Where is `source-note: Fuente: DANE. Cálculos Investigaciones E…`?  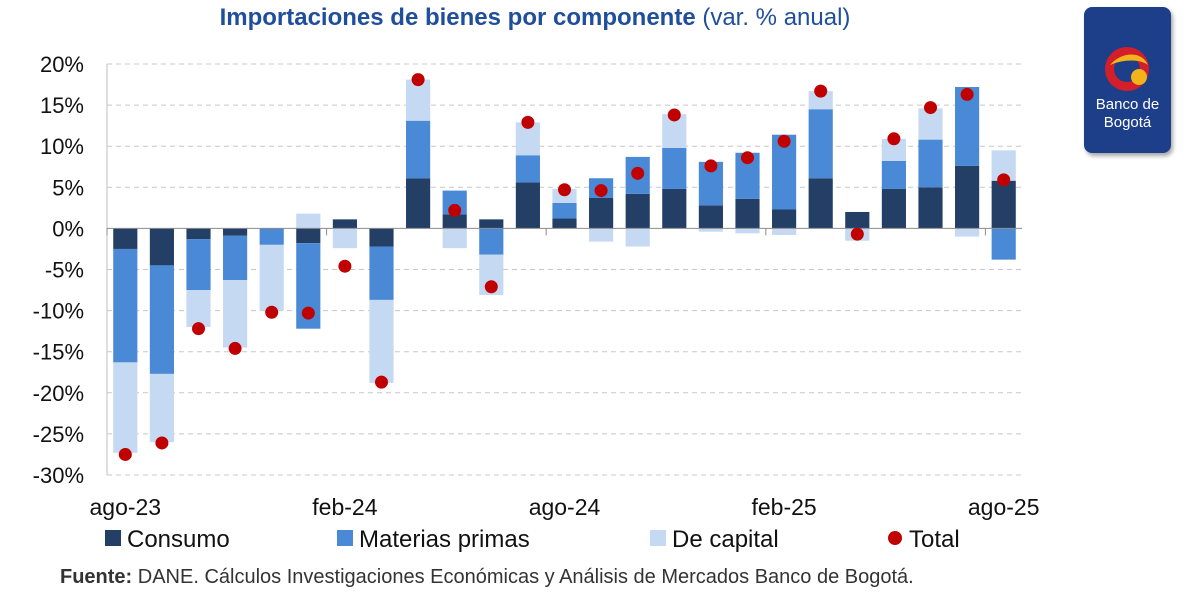 source-note: Fuente: DANE. Cálculos Investigaciones E… is located at coordinates (487, 577).